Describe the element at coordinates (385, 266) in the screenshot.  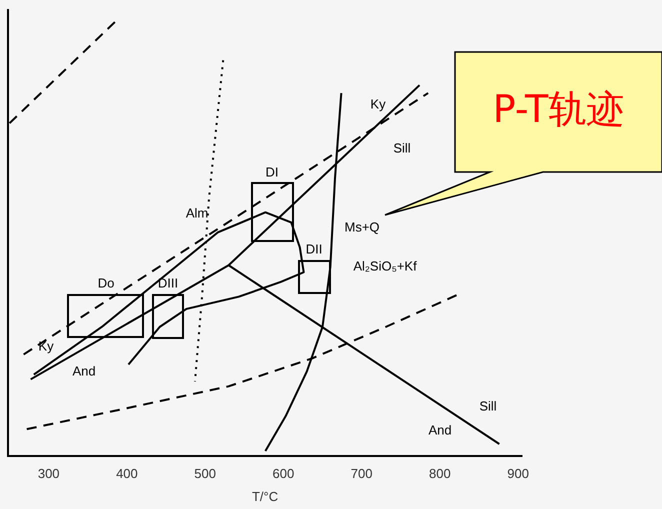
I see `annotation: Al₂SiO₅+Kf` at that location.